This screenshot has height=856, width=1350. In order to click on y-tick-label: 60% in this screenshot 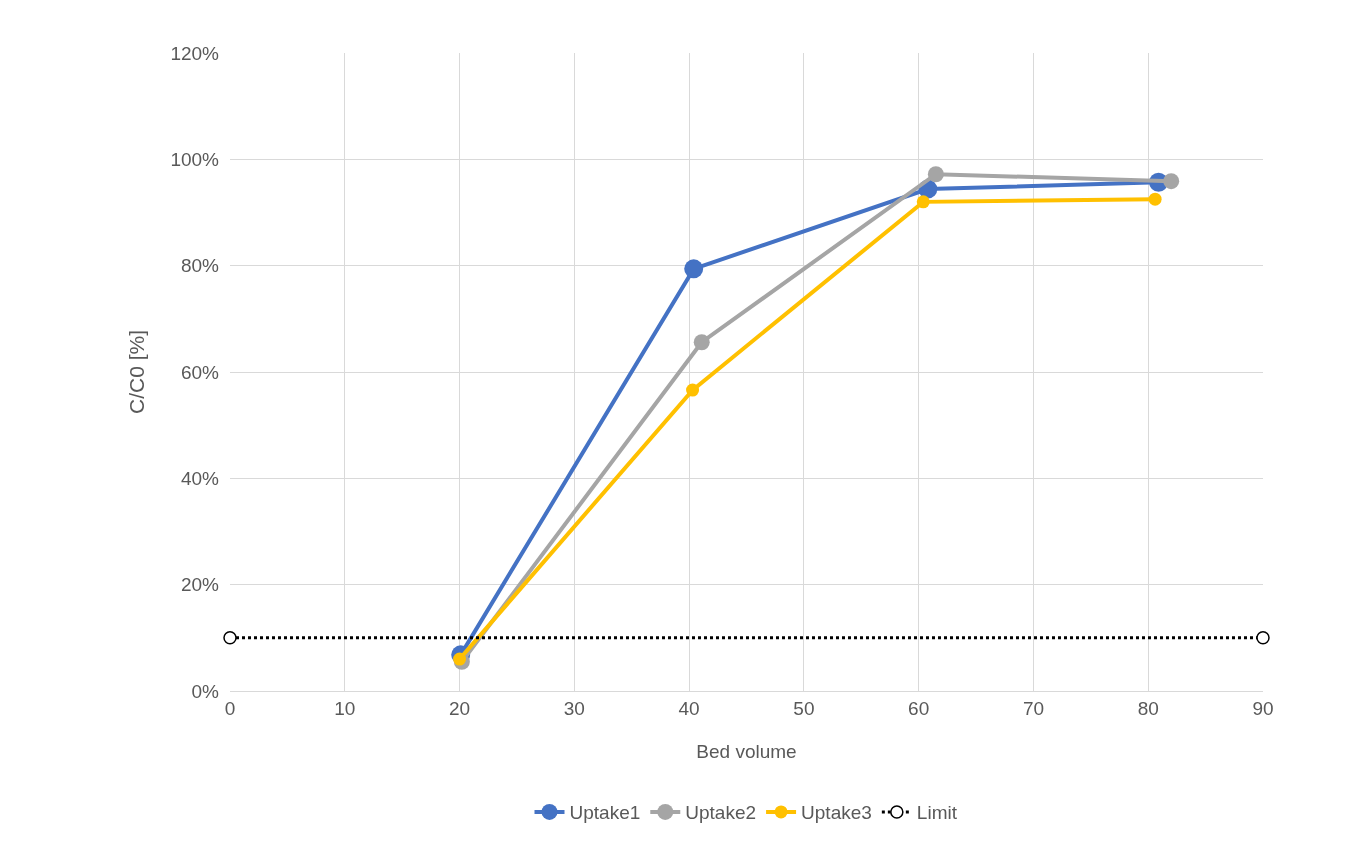, I will do `click(200, 372)`.